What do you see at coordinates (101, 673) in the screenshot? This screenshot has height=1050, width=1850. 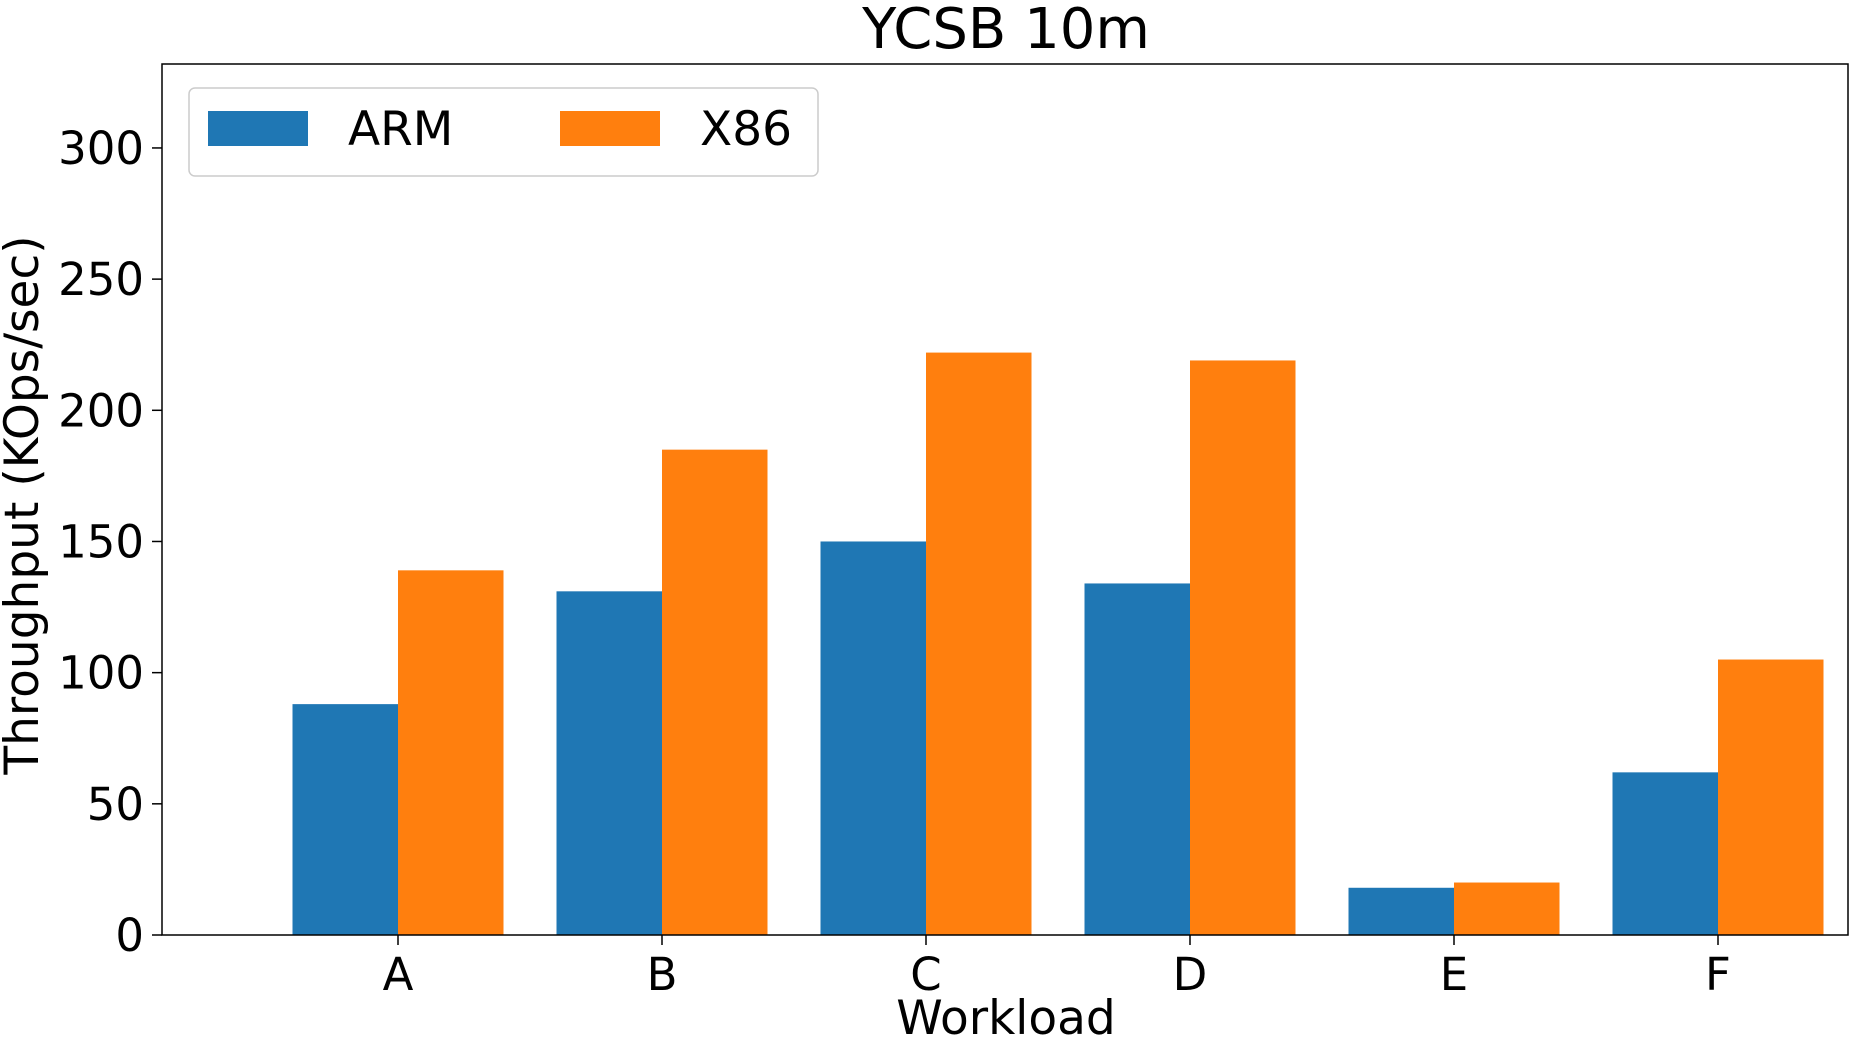 I see `y-tick-label: 100` at bounding box center [101, 673].